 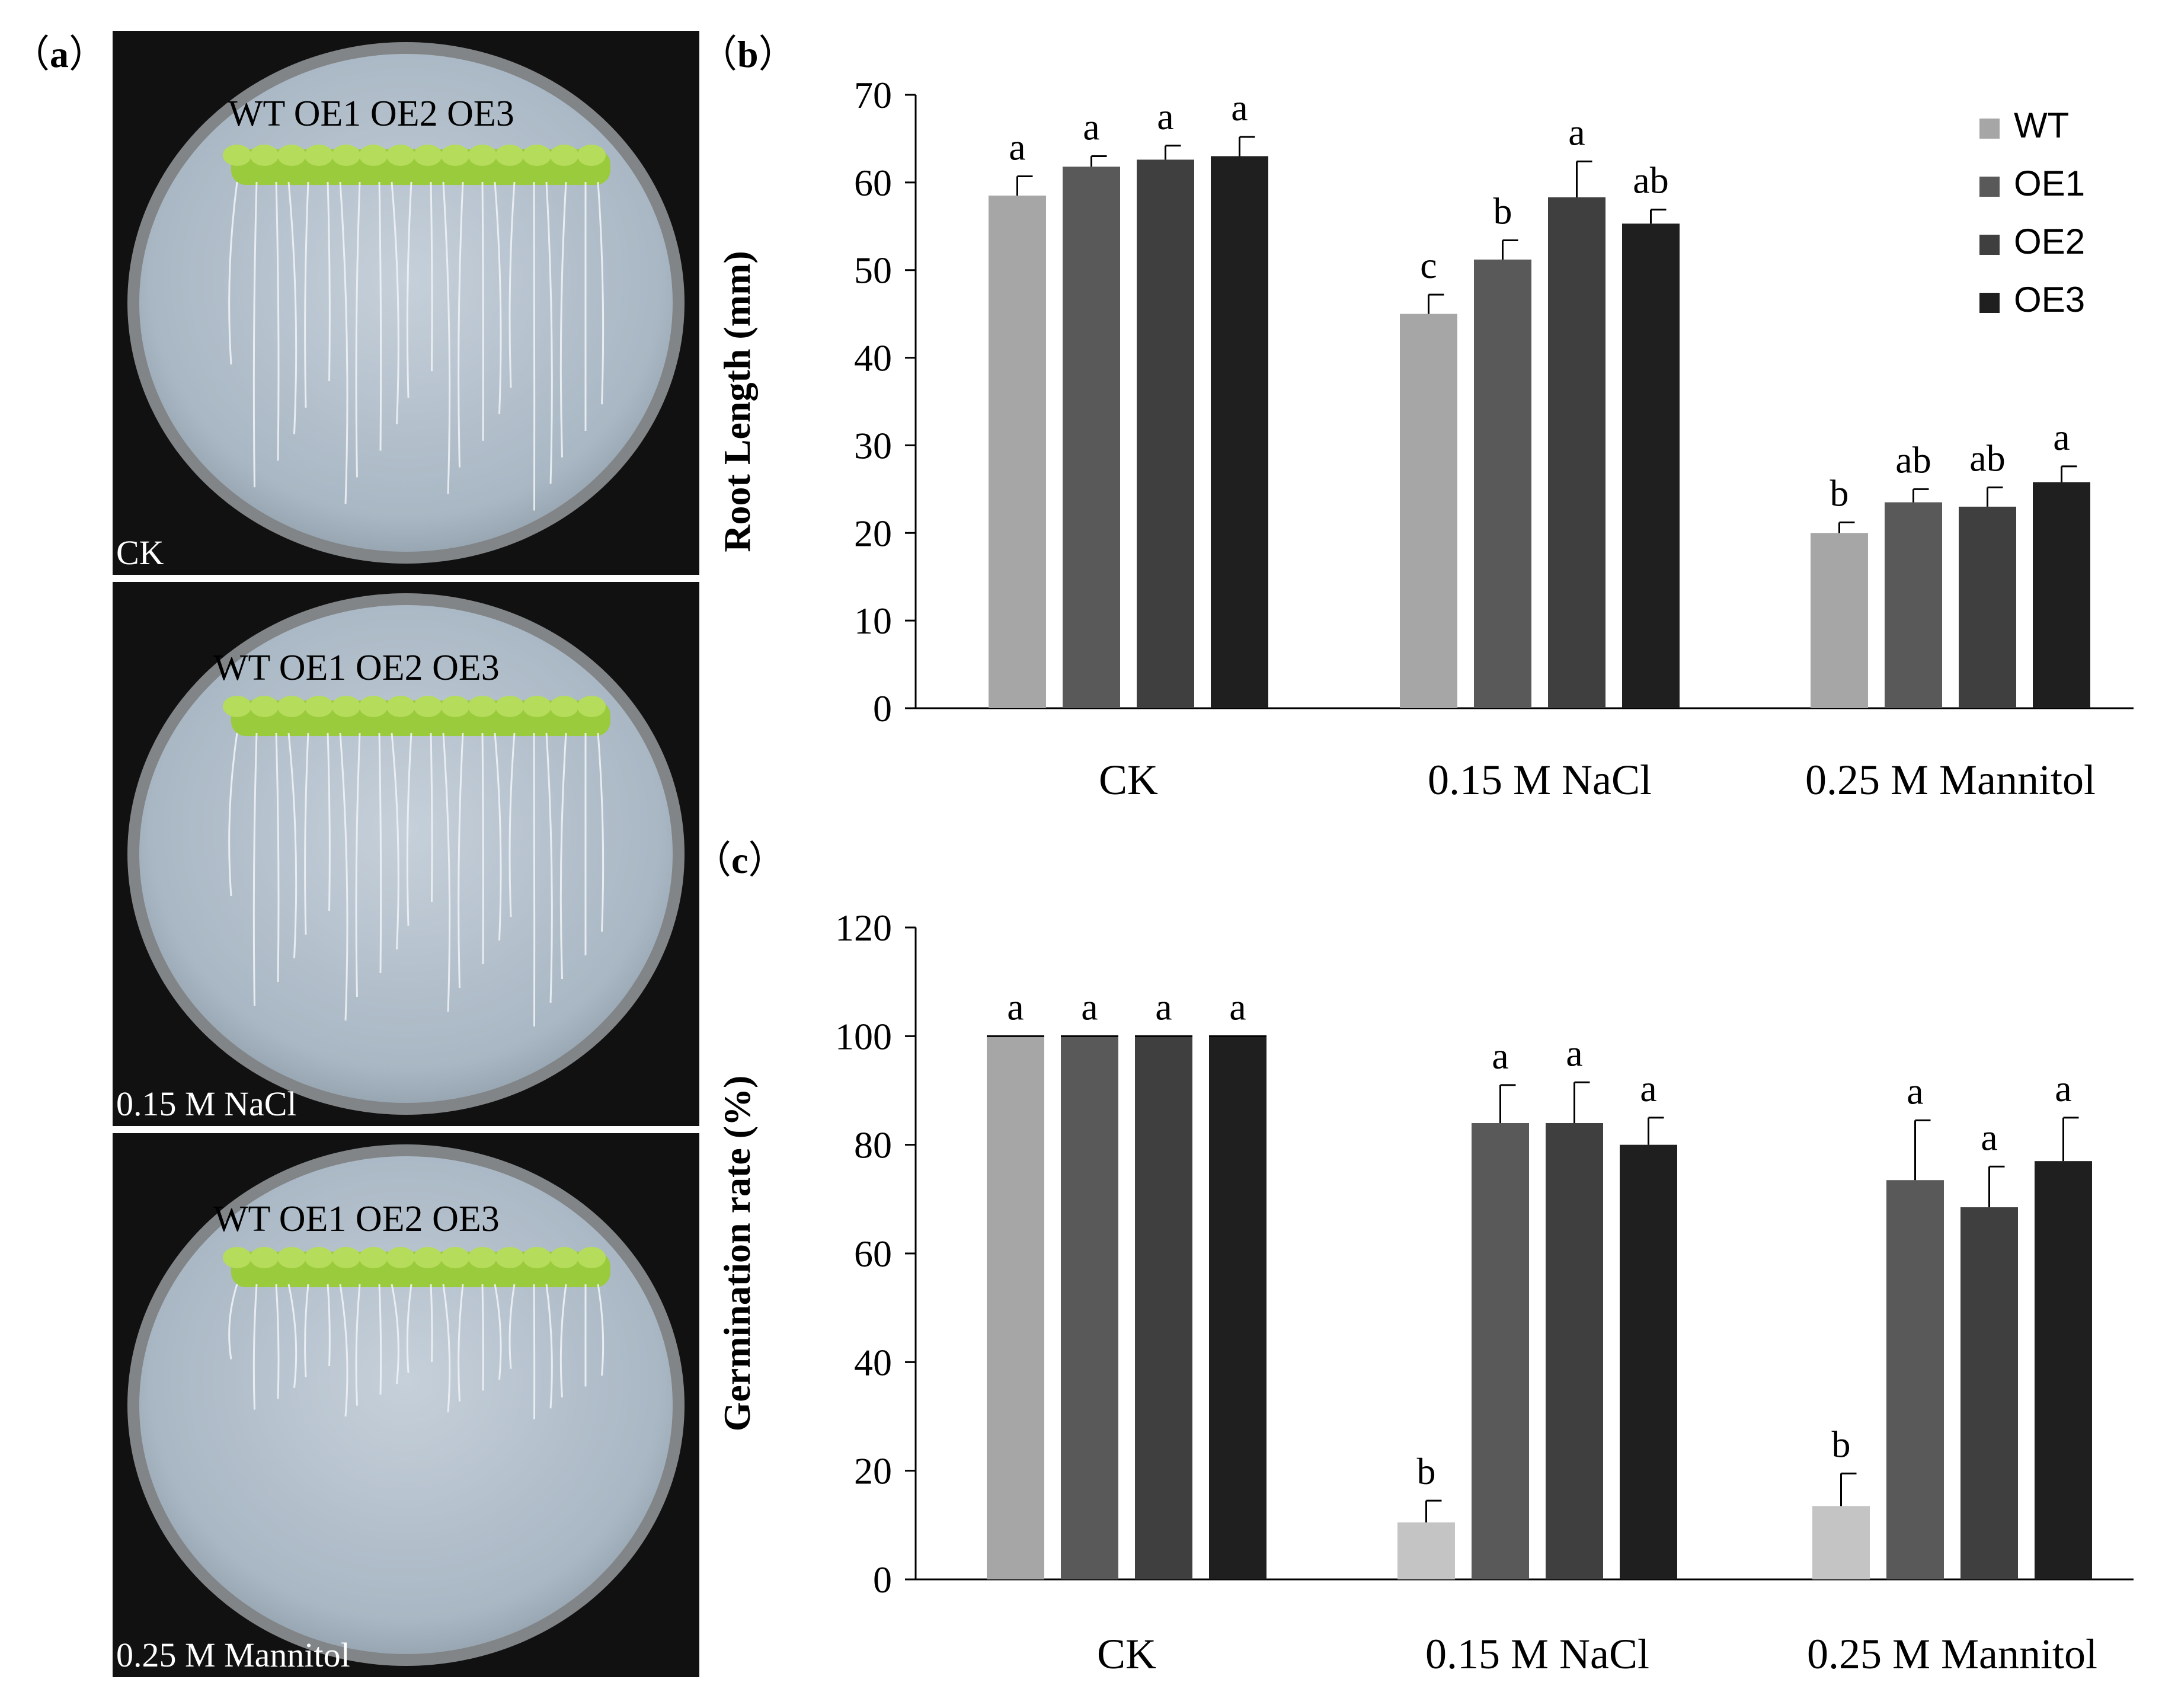 What do you see at coordinates (1128, 780) in the screenshot?
I see `category-label: CK` at bounding box center [1128, 780].